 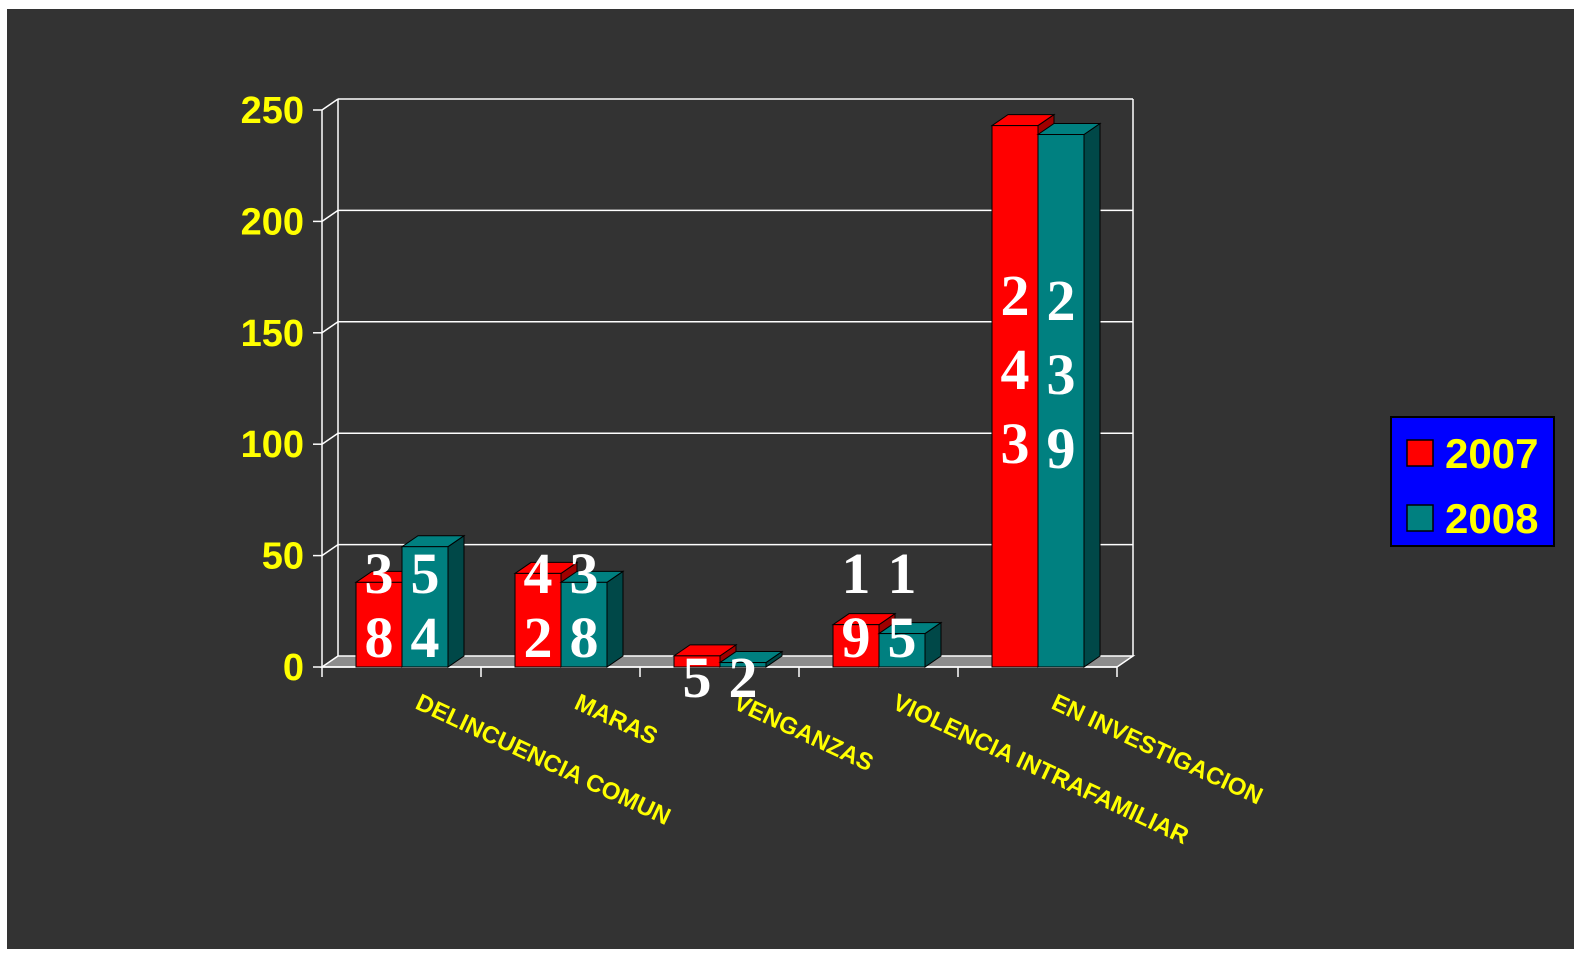 I want to click on data-label: 2, so click(x=743, y=677).